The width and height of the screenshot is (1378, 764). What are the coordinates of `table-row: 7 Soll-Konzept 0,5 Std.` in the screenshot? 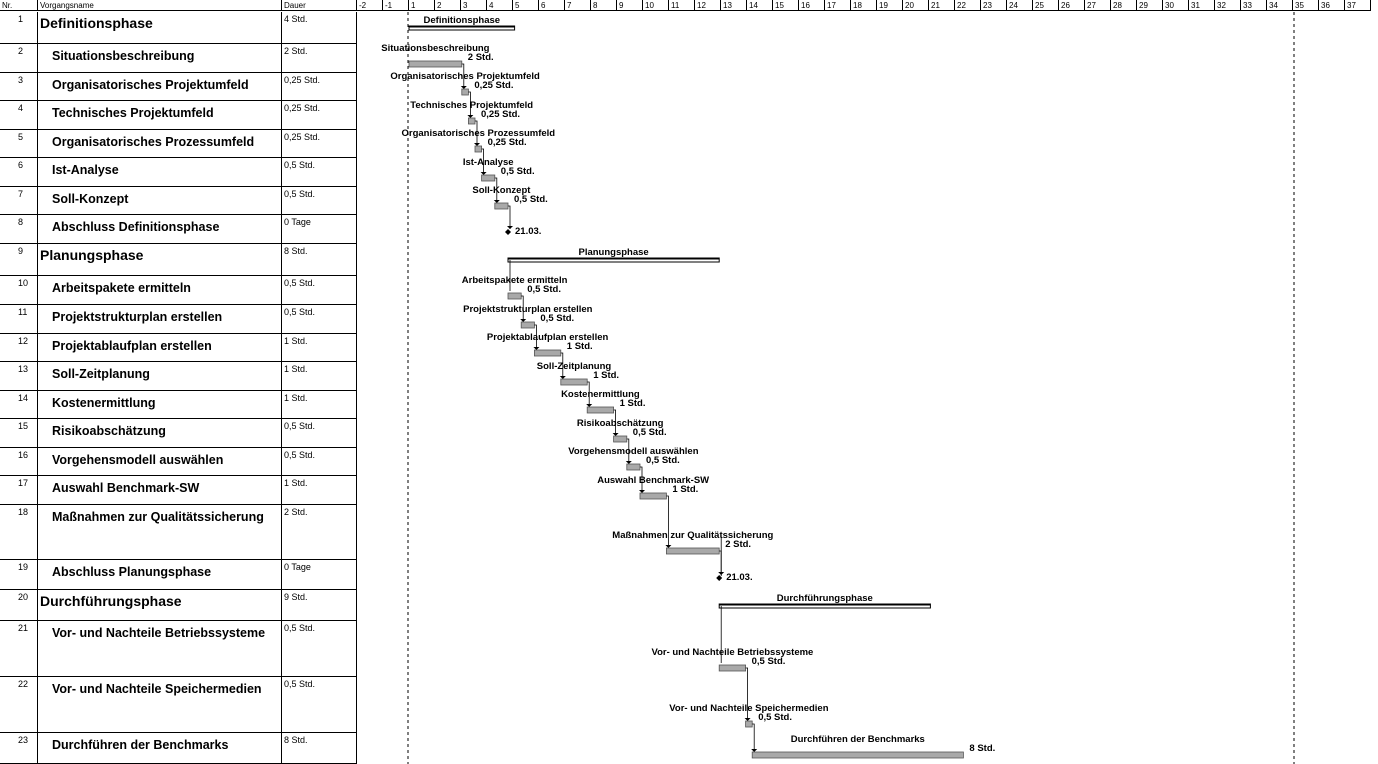 It's located at (178, 201).